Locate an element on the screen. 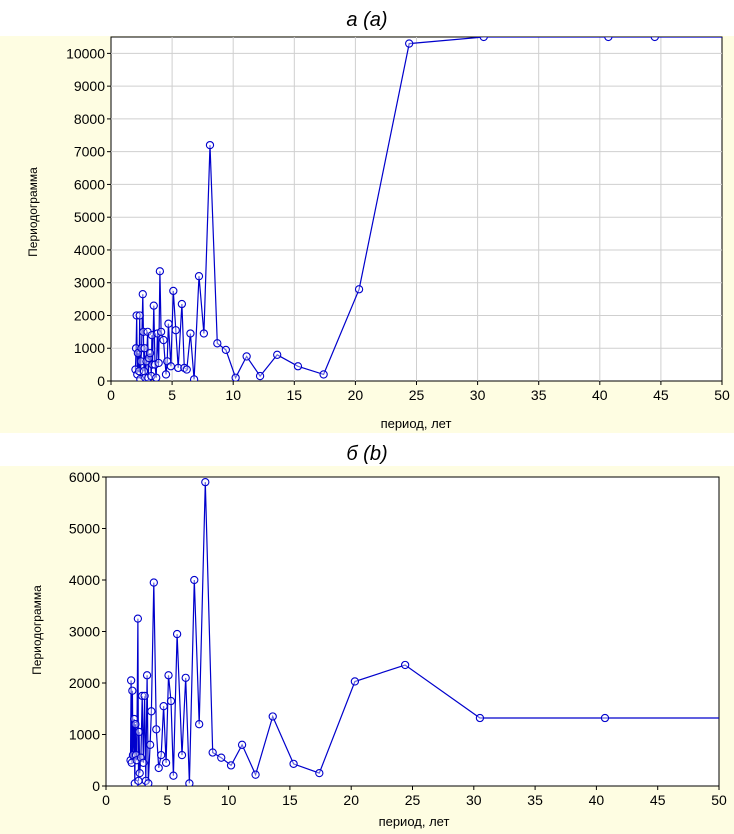 The height and width of the screenshot is (834, 734). y-tick-label: 8000 is located at coordinates (89, 119).